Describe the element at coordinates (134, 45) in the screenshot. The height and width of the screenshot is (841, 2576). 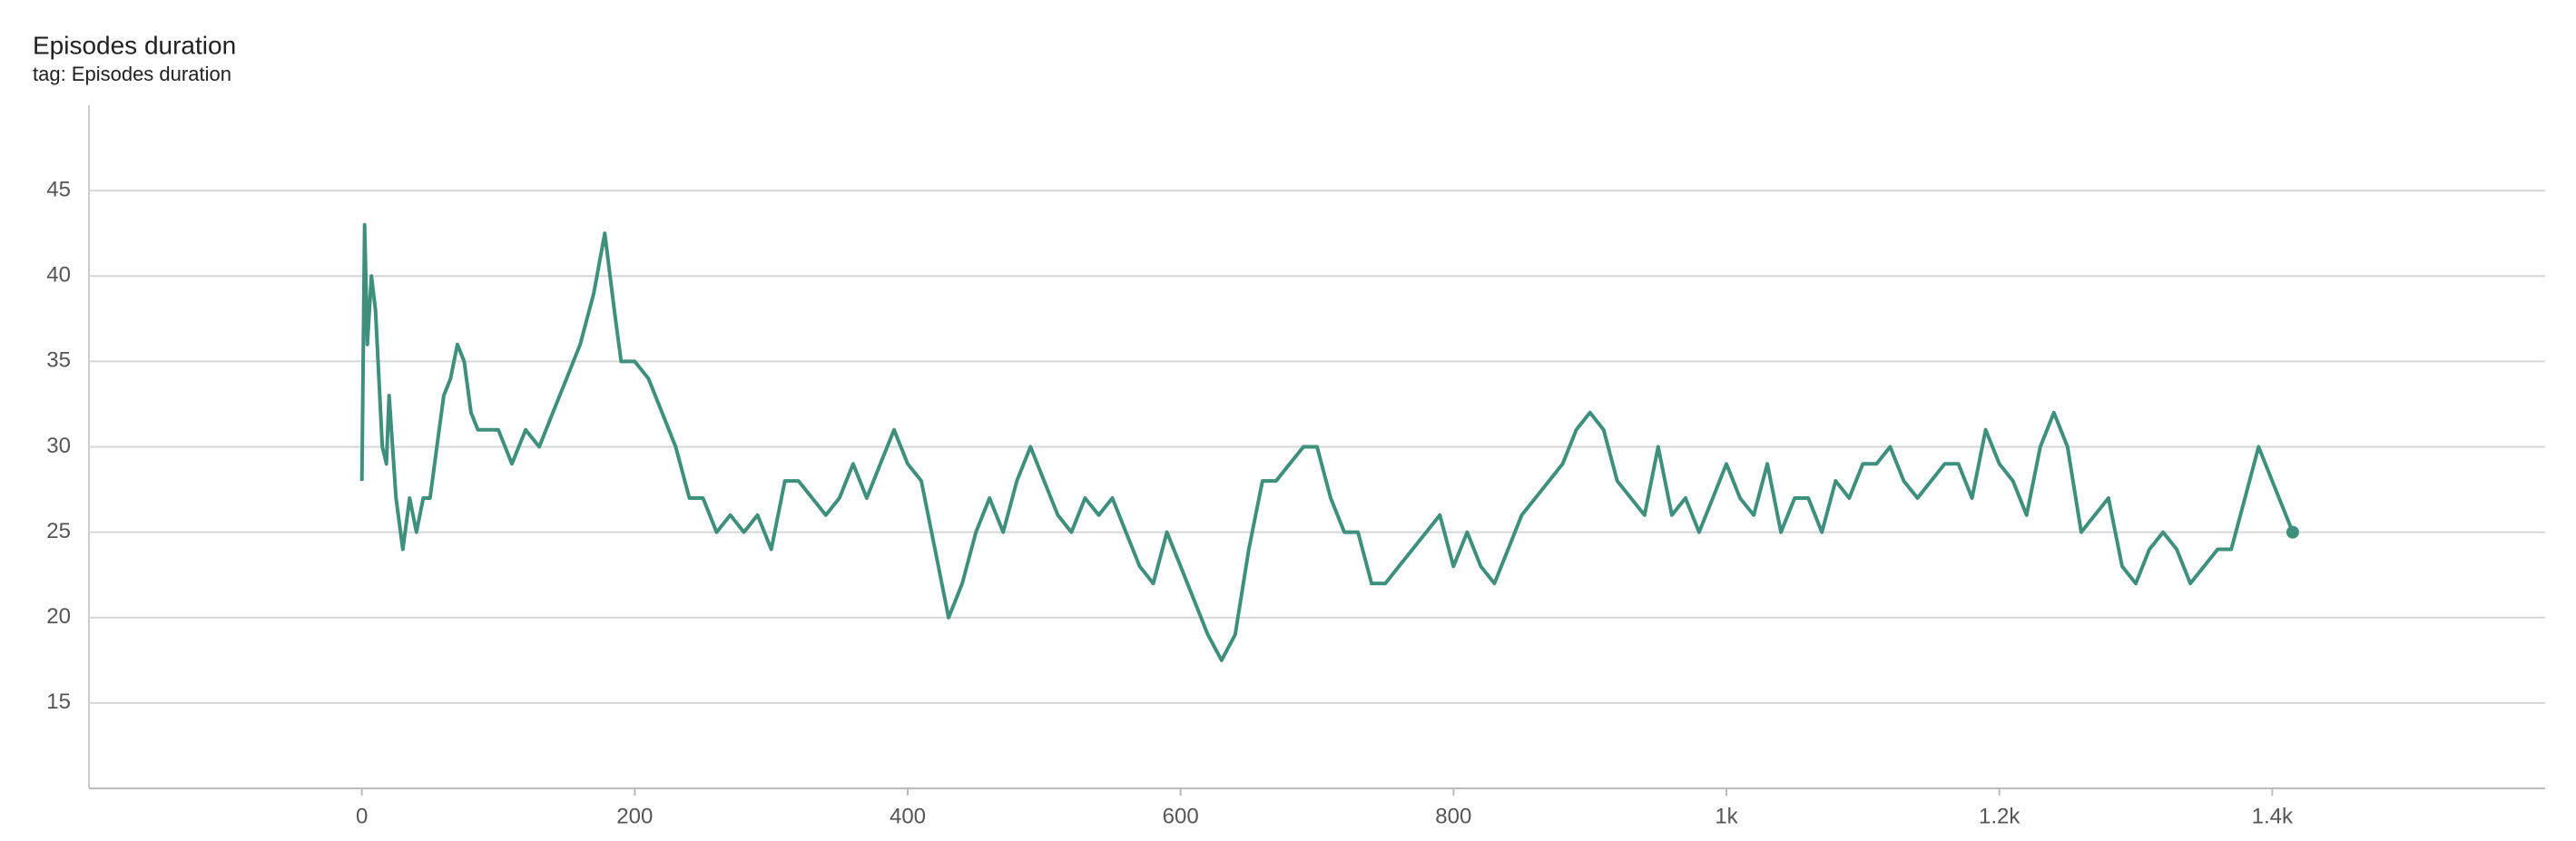
I see `chart-title: Episodes duration` at that location.